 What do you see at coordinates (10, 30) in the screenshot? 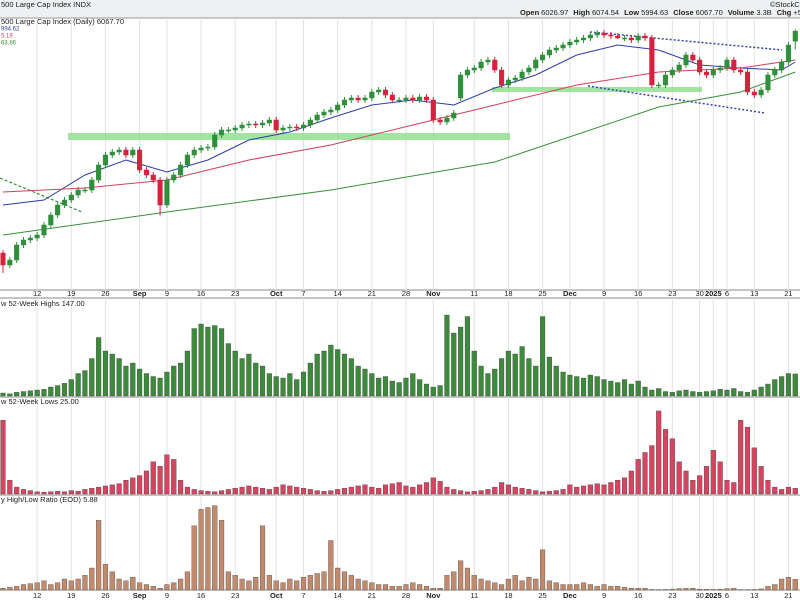
I see `legend-value: 994.62` at bounding box center [10, 30].